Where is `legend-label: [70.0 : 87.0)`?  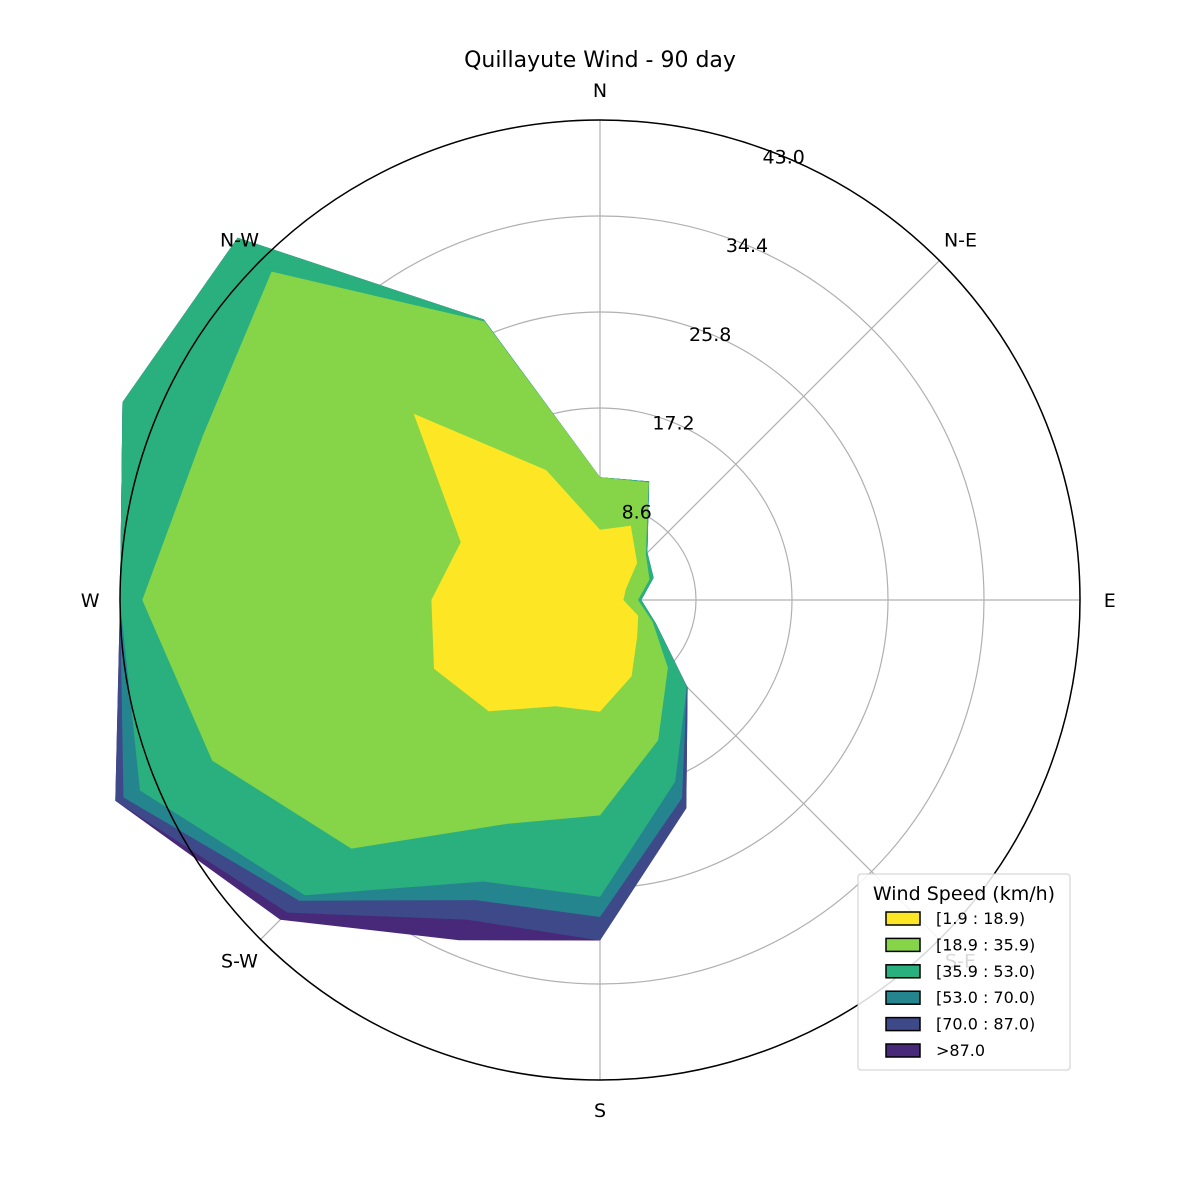 legend-label: [70.0 : 87.0) is located at coordinates (985, 1024).